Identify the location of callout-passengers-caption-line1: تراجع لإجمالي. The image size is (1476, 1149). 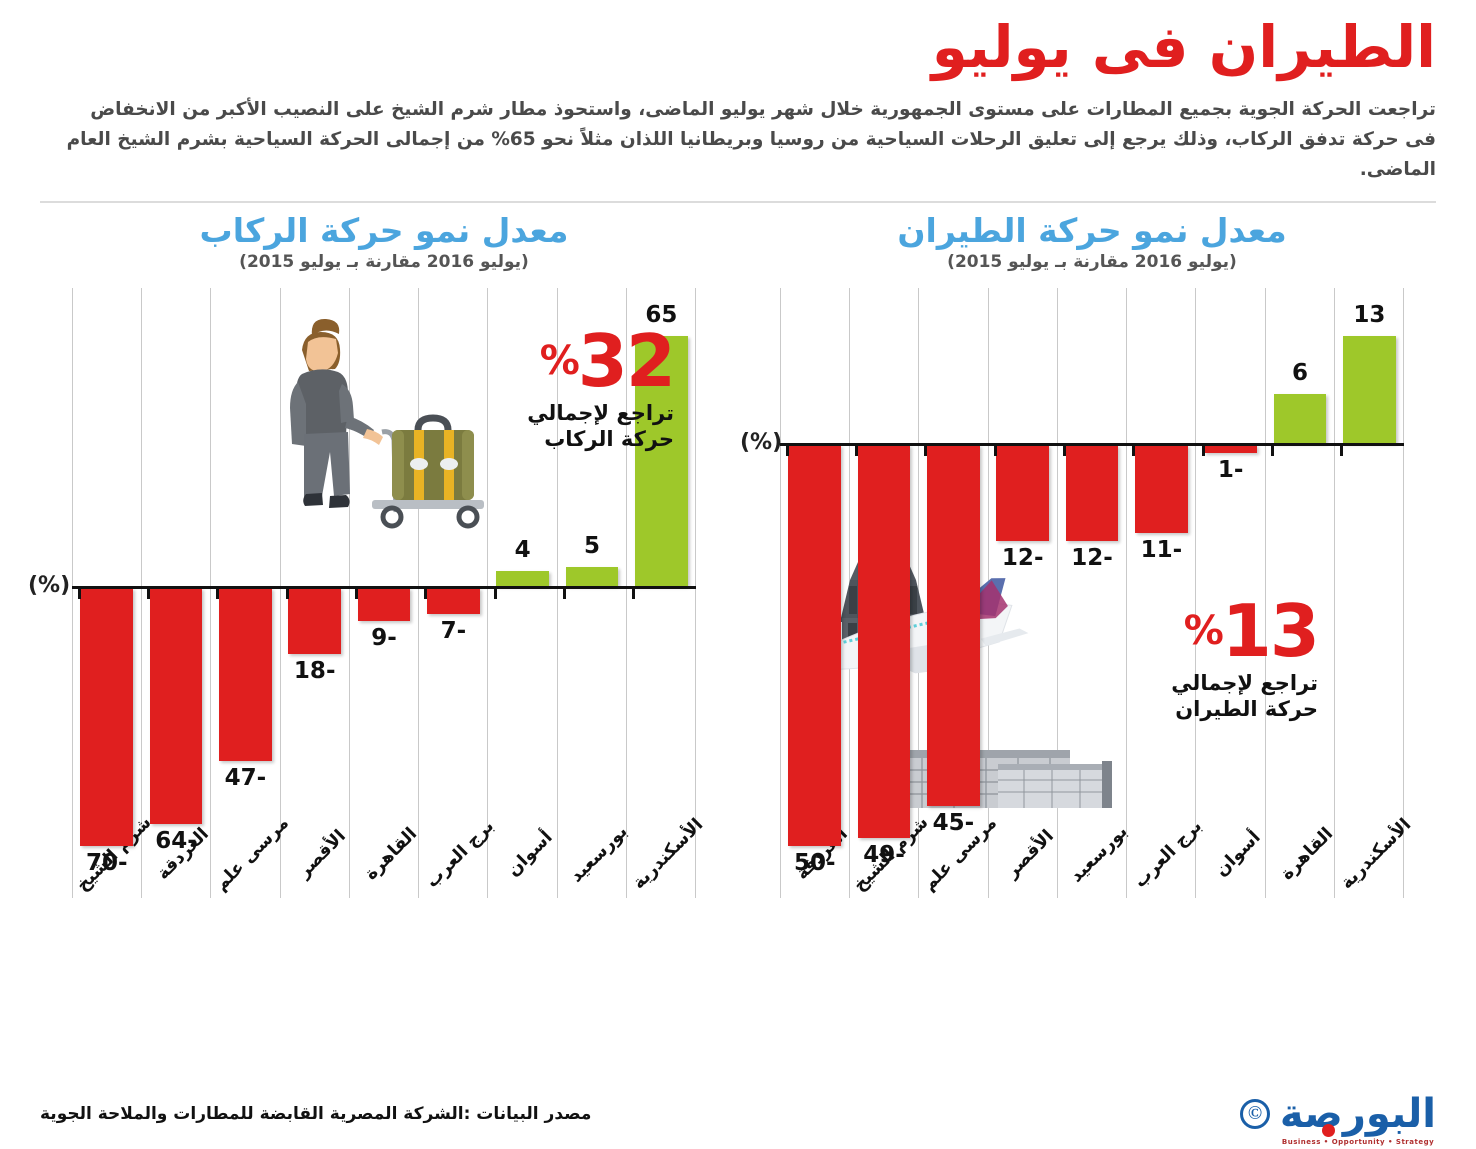
(600, 413).